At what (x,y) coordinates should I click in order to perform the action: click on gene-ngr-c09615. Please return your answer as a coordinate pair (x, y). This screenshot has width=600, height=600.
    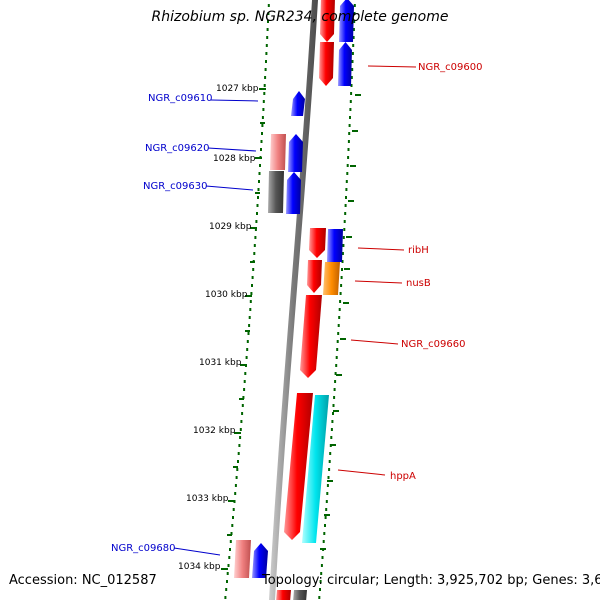
    Looking at the image, I should click on (278, 152).